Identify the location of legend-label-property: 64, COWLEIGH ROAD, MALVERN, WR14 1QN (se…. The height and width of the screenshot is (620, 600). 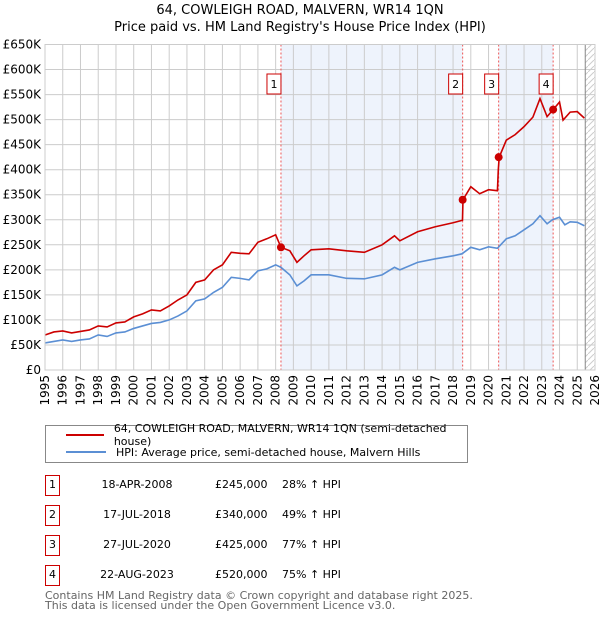
(280, 435).